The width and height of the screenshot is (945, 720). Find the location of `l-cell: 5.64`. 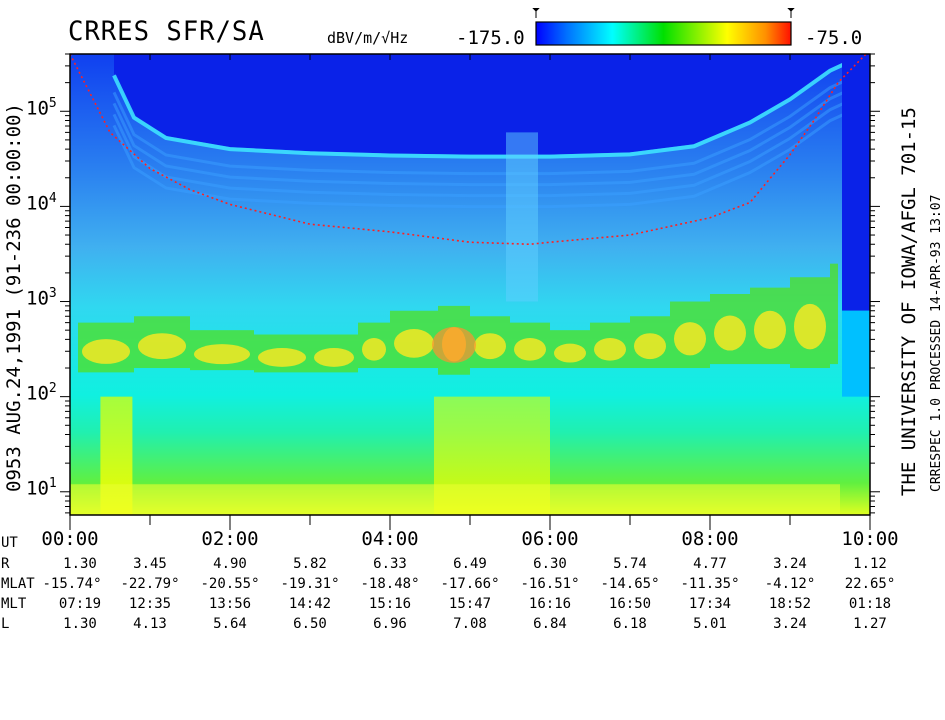

l-cell: 5.64 is located at coordinates (230, 624).